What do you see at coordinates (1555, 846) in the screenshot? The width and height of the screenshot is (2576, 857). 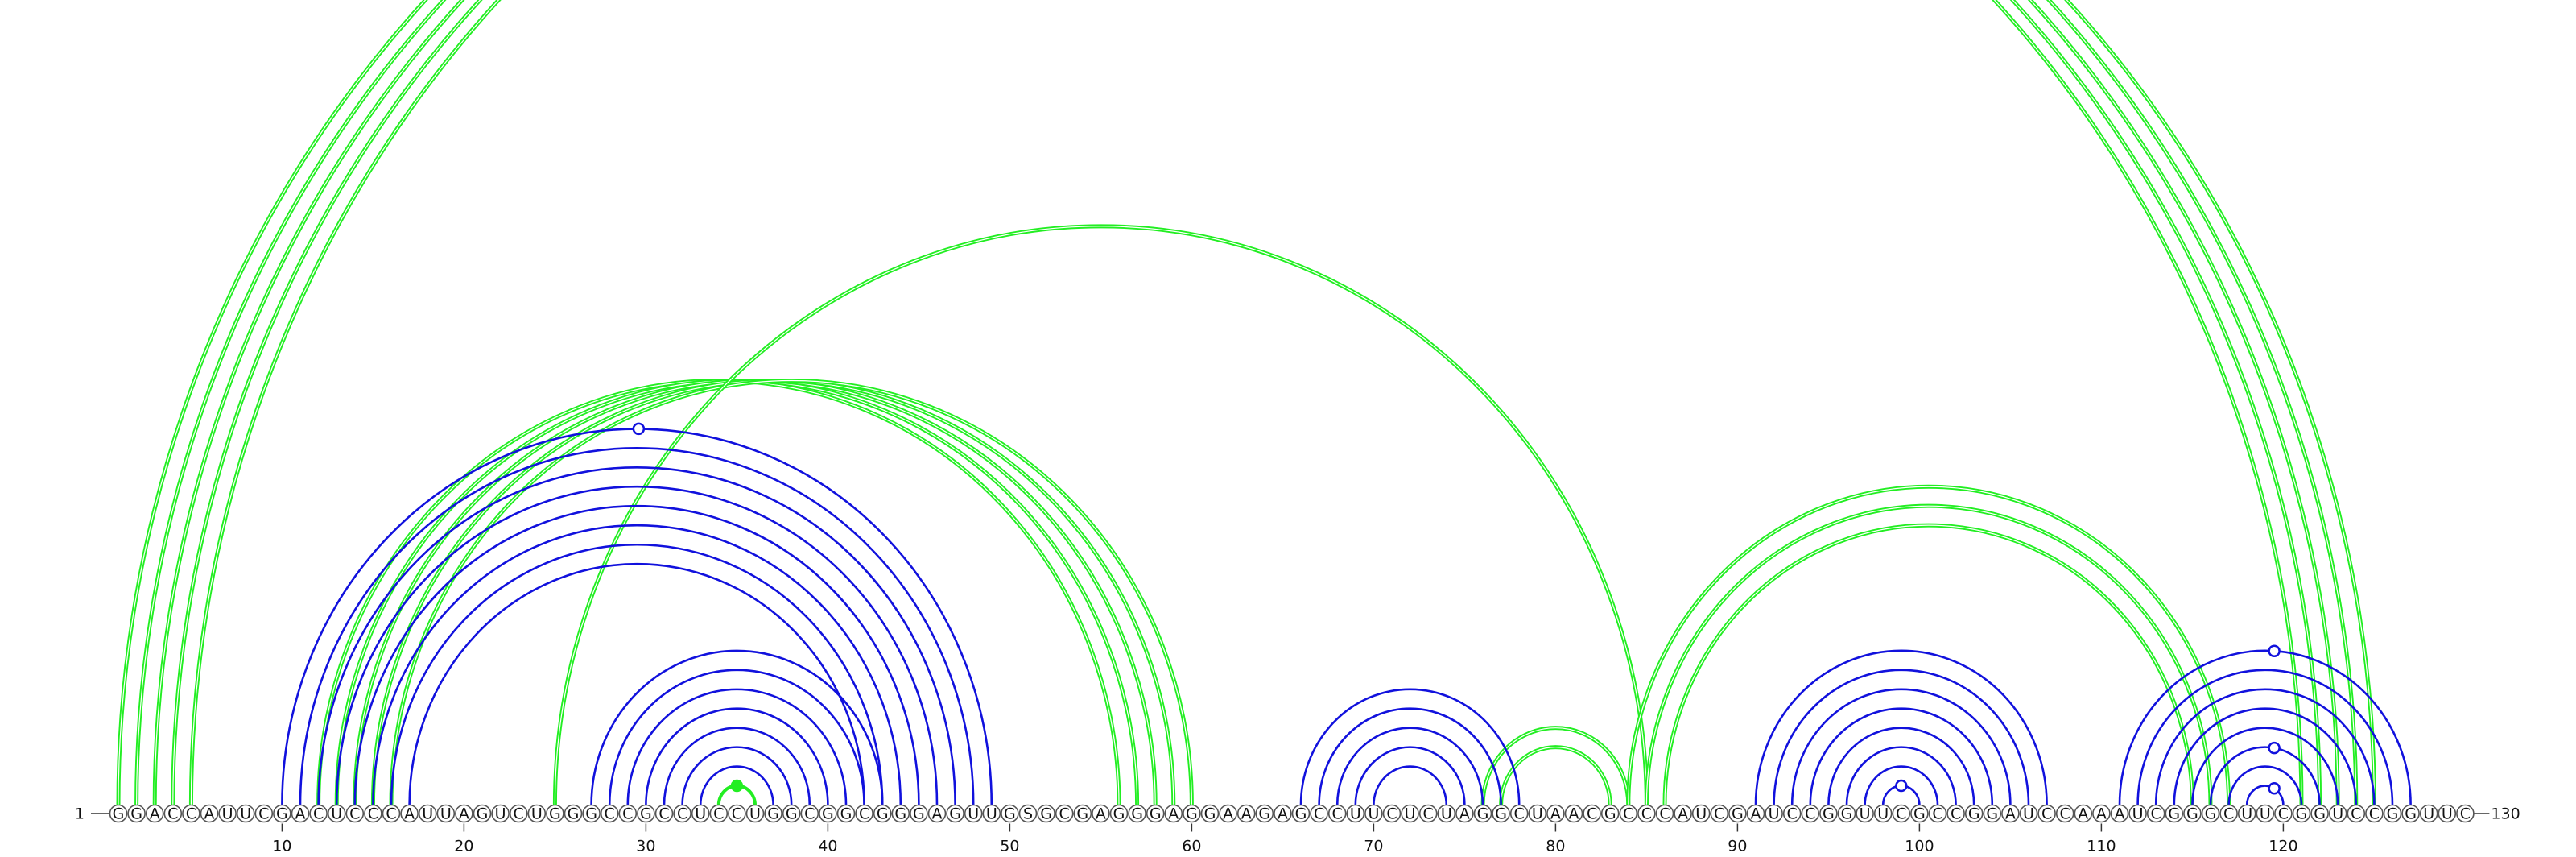 I see `tick-label: 80` at bounding box center [1555, 846].